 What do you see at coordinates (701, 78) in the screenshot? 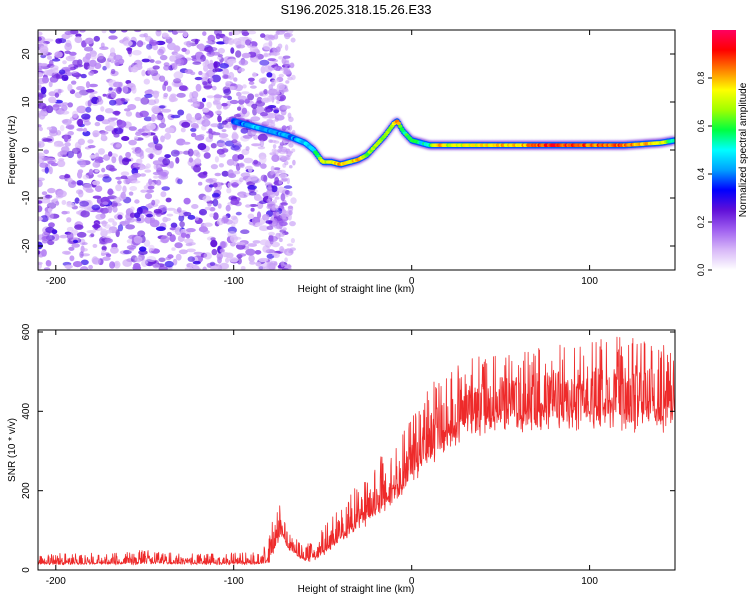
I see `colorbar-tick-label: 0.8` at bounding box center [701, 78].